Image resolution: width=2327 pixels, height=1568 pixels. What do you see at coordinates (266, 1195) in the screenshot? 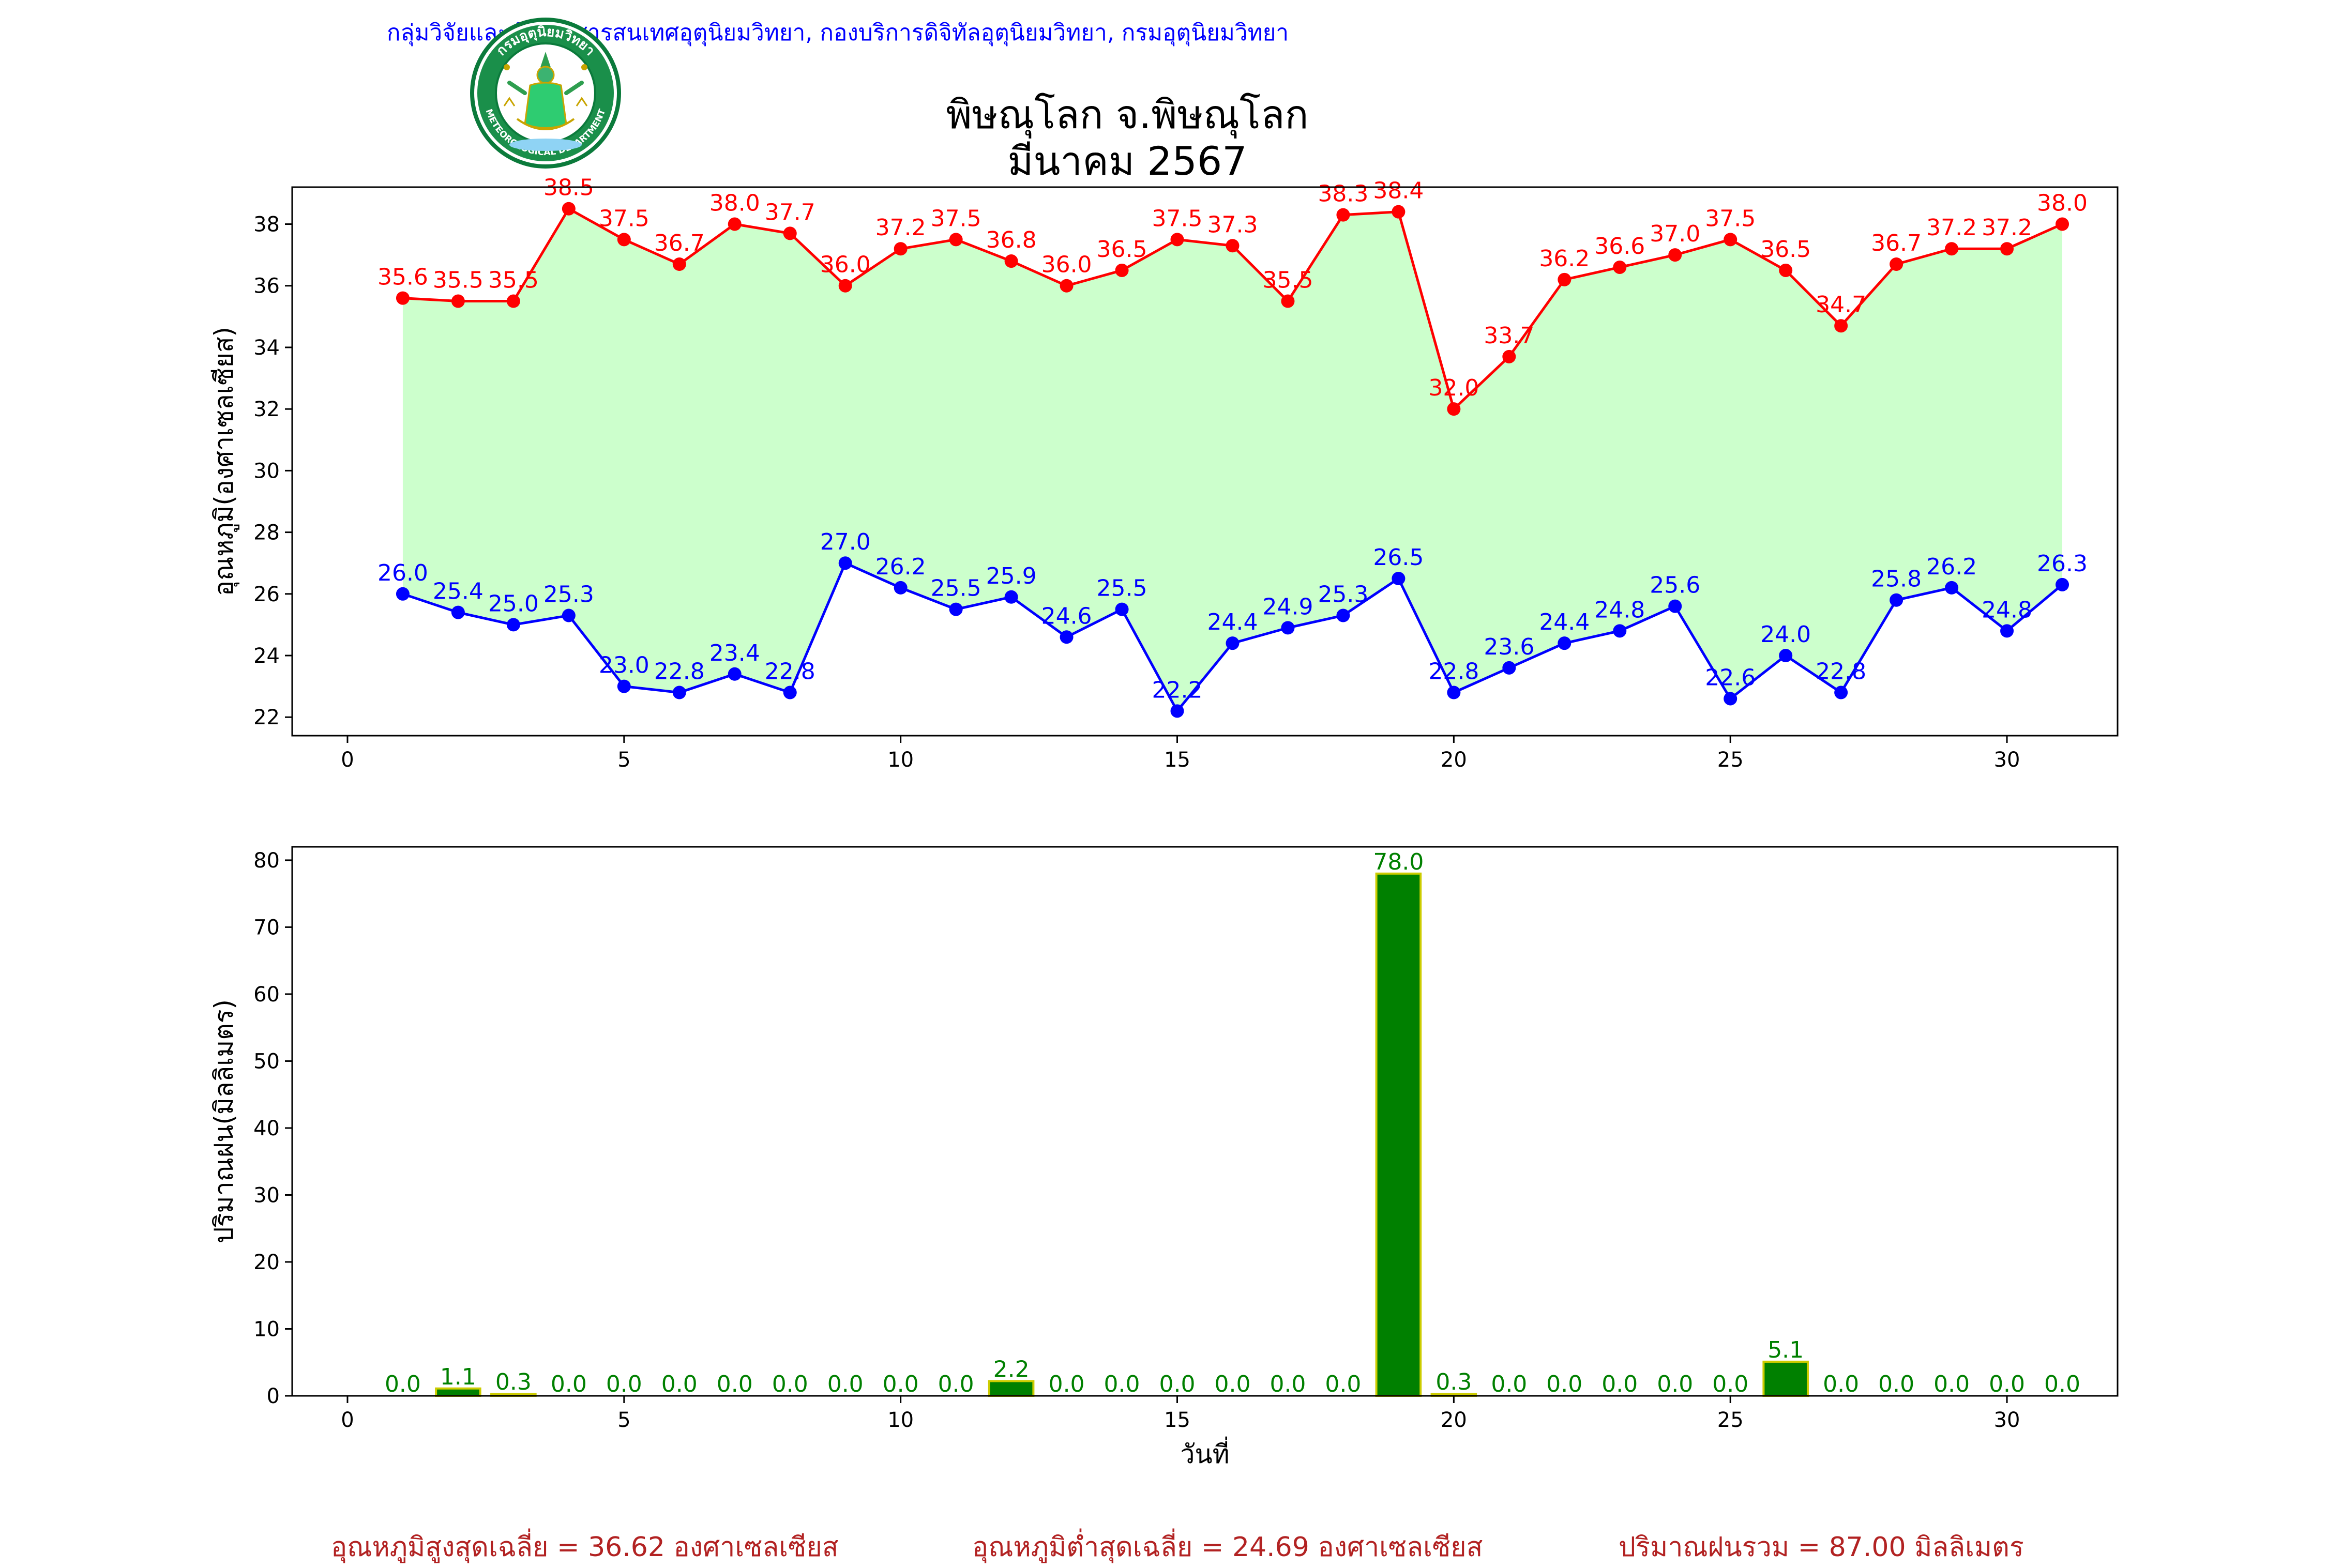
I see `y-tick-label: 30` at bounding box center [266, 1195].